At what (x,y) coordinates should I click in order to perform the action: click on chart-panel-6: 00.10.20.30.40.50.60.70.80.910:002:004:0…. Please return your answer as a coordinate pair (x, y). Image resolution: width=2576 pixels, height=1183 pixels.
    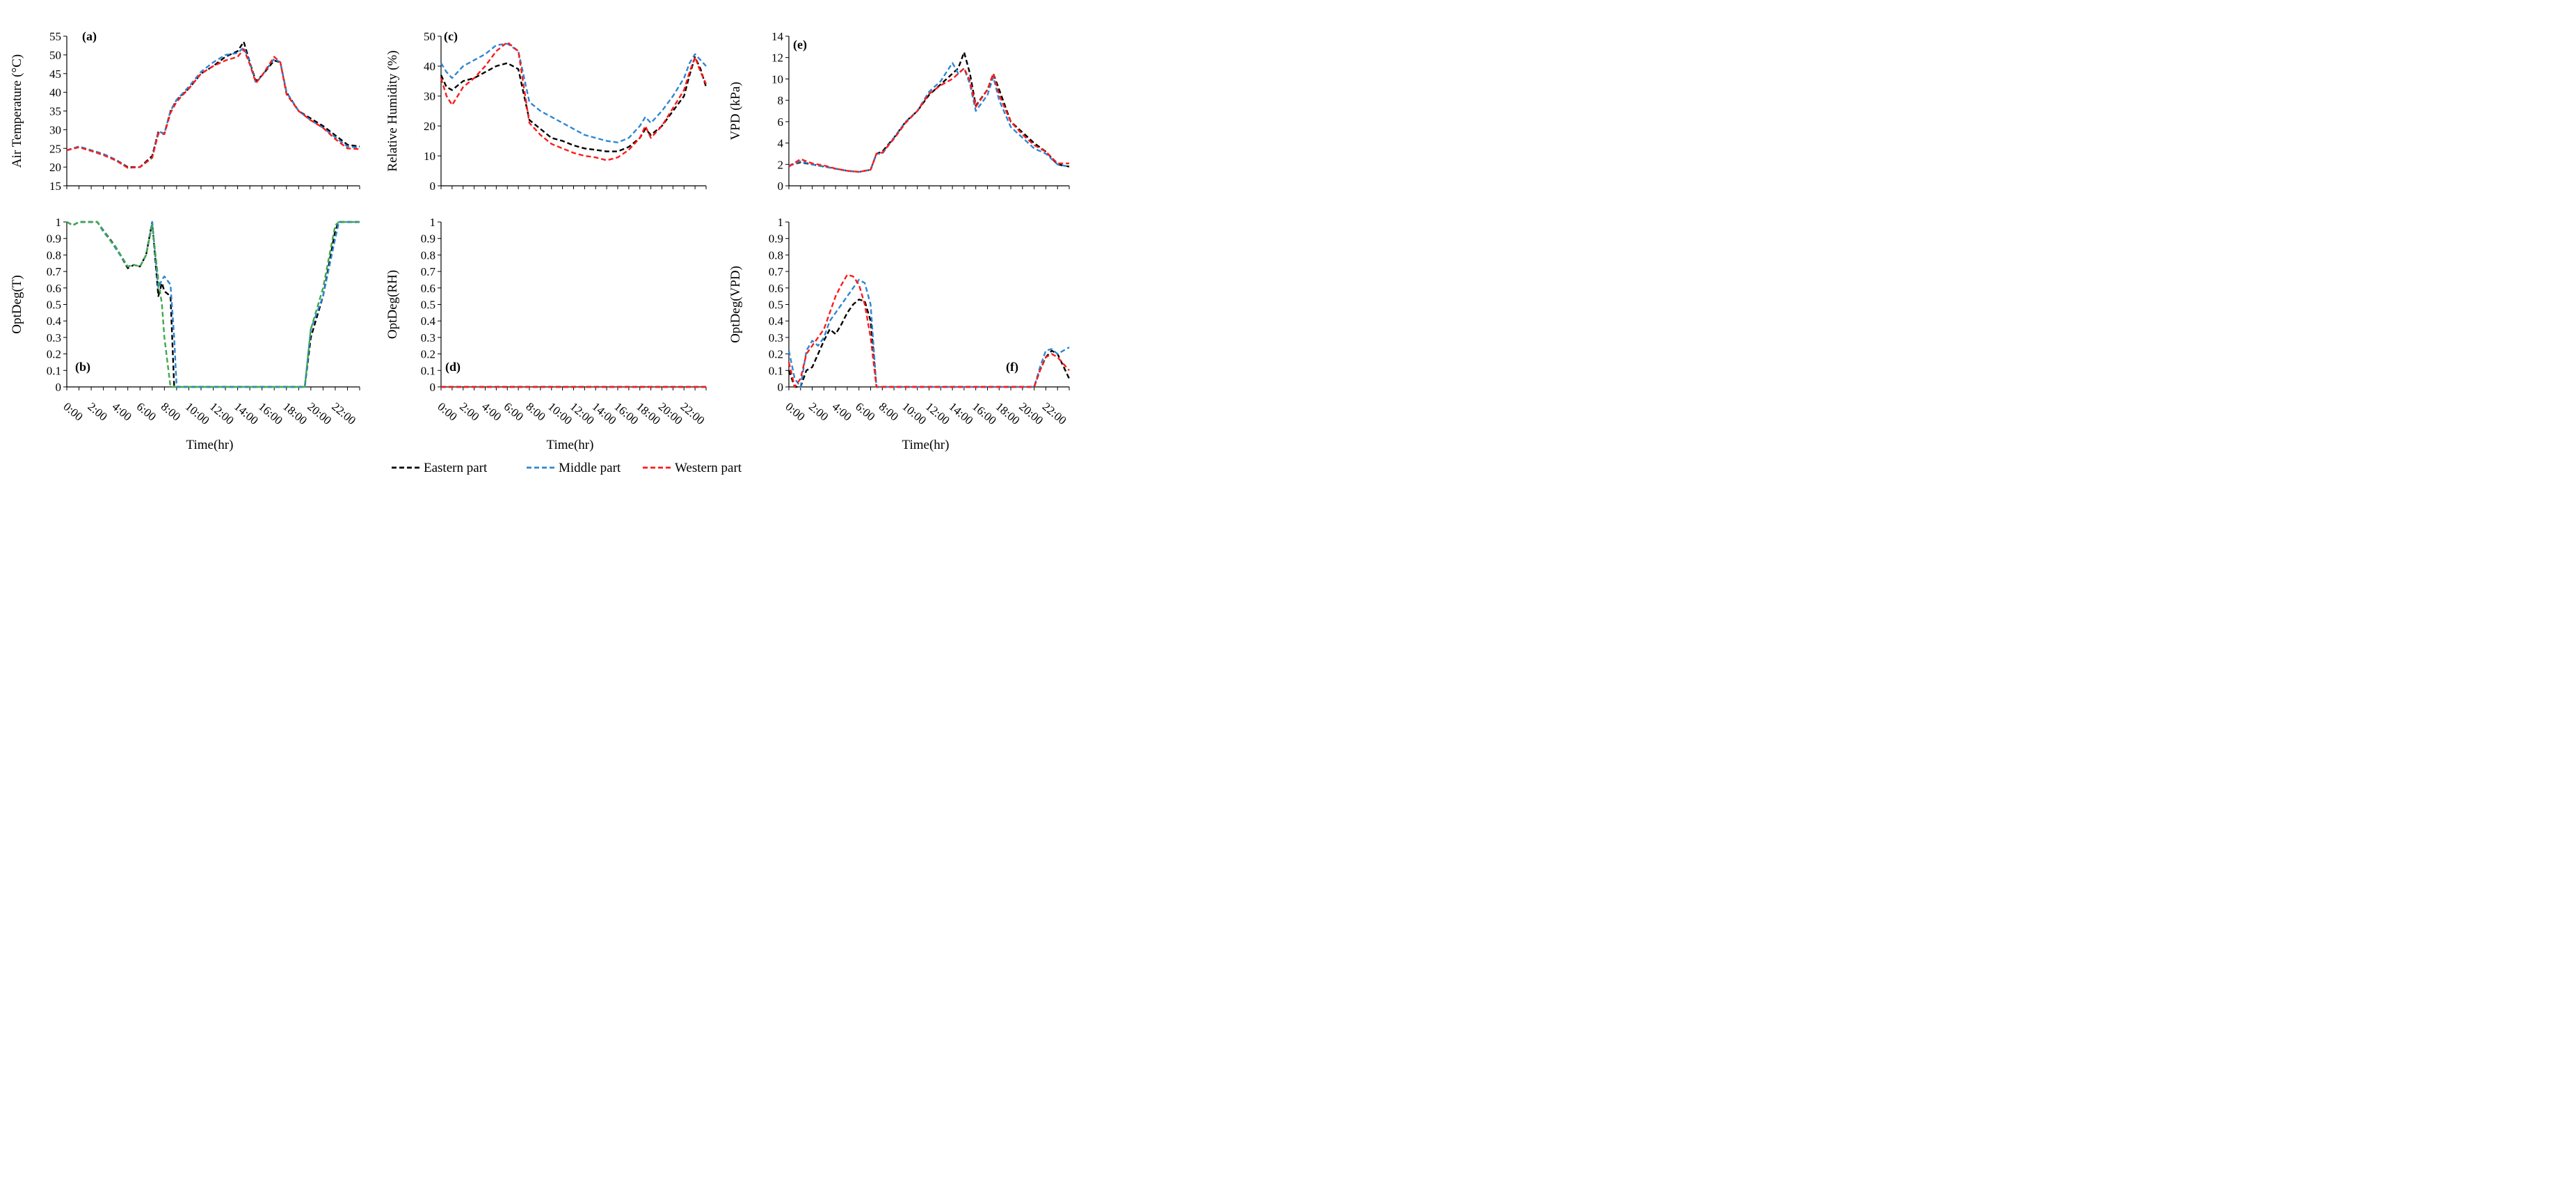
    Looking at the image, I should click on (899, 334).